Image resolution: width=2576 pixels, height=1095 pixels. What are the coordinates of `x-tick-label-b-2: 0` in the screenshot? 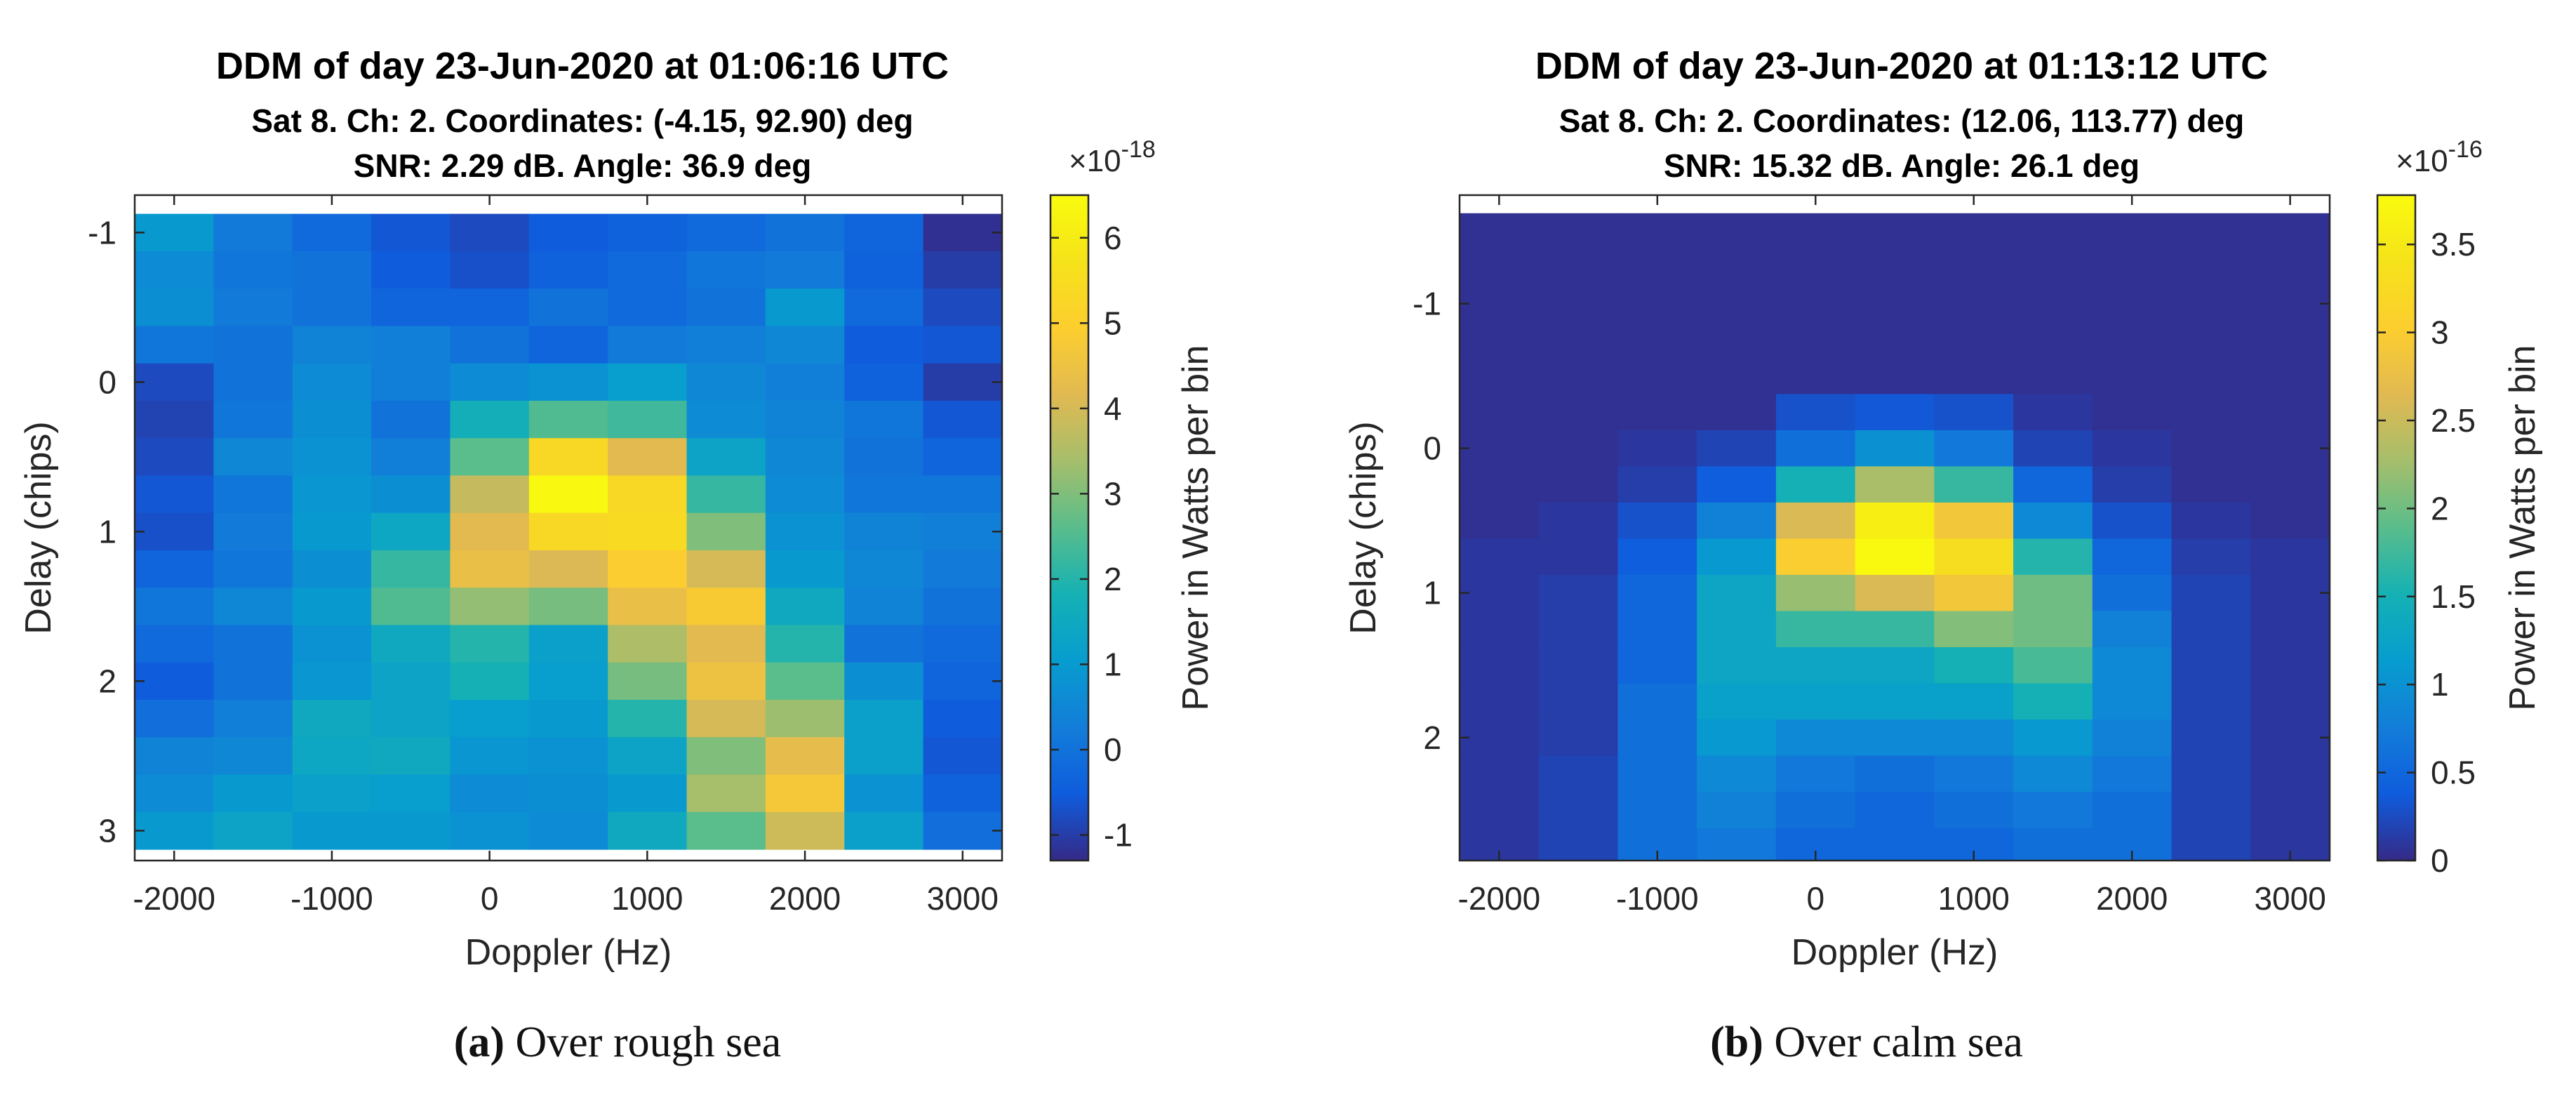 It's located at (1815, 898).